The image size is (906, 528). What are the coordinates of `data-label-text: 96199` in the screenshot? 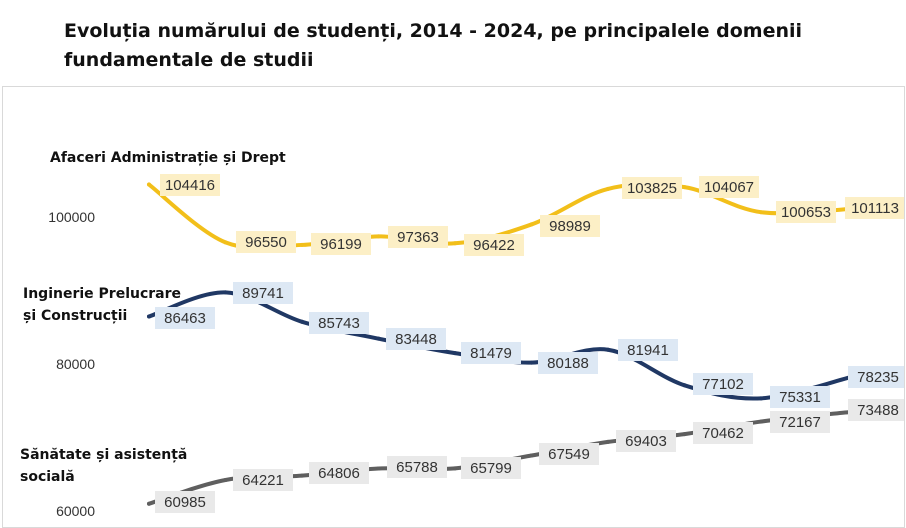 It's located at (341, 244).